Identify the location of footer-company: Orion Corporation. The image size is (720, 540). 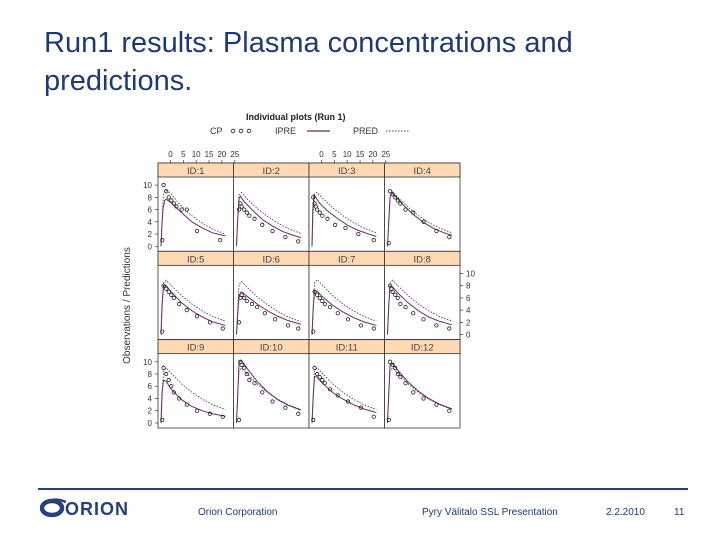
(237, 512).